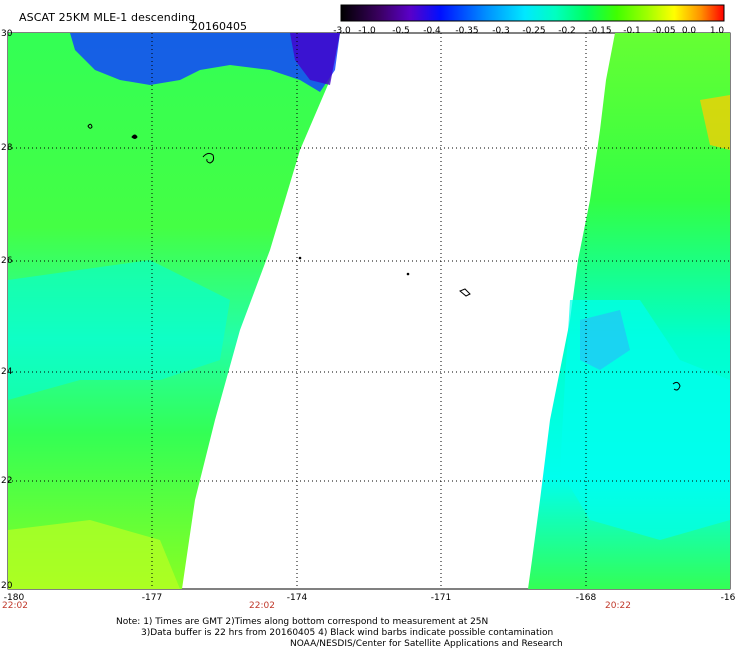 The width and height of the screenshot is (740, 650). What do you see at coordinates (501, 31) in the screenshot?
I see `colorbar-label: -0.3` at bounding box center [501, 31].